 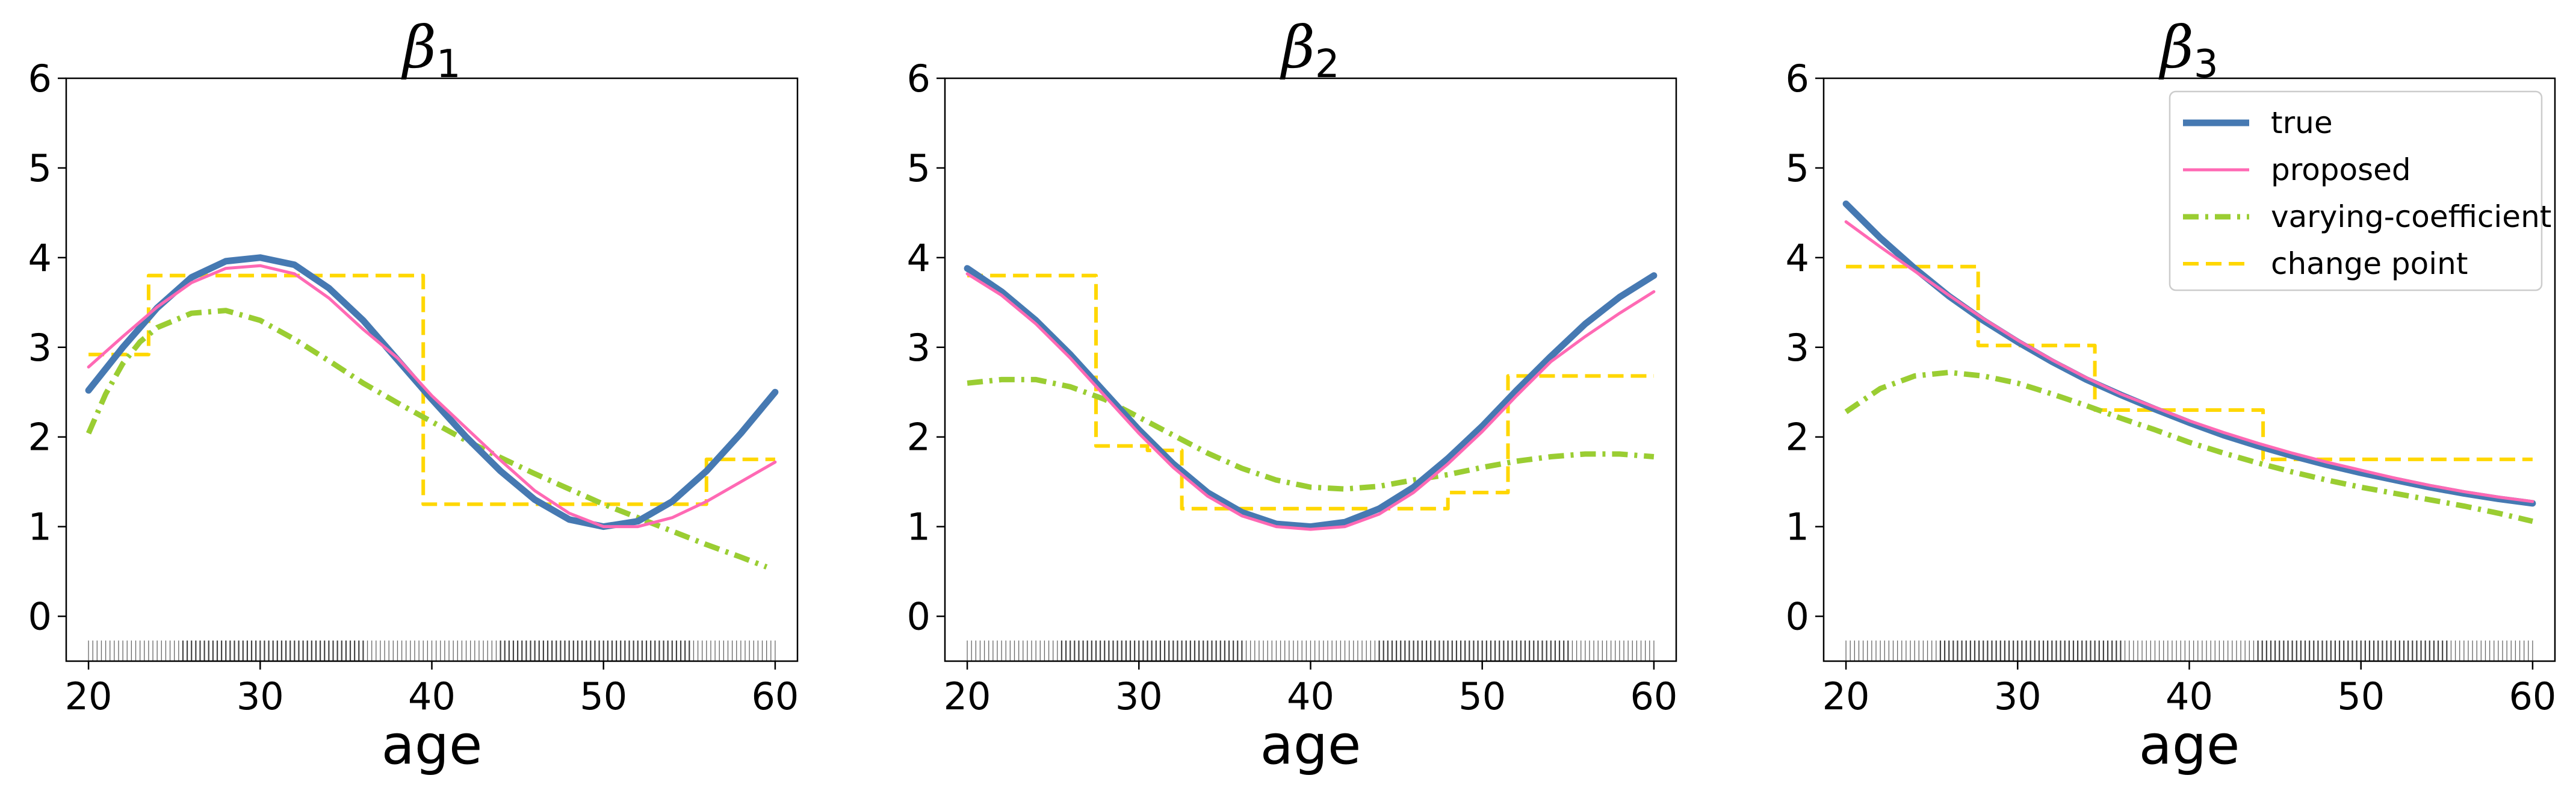 What do you see at coordinates (2411, 216) in the screenshot?
I see `legend-label: varying-coefficient` at bounding box center [2411, 216].